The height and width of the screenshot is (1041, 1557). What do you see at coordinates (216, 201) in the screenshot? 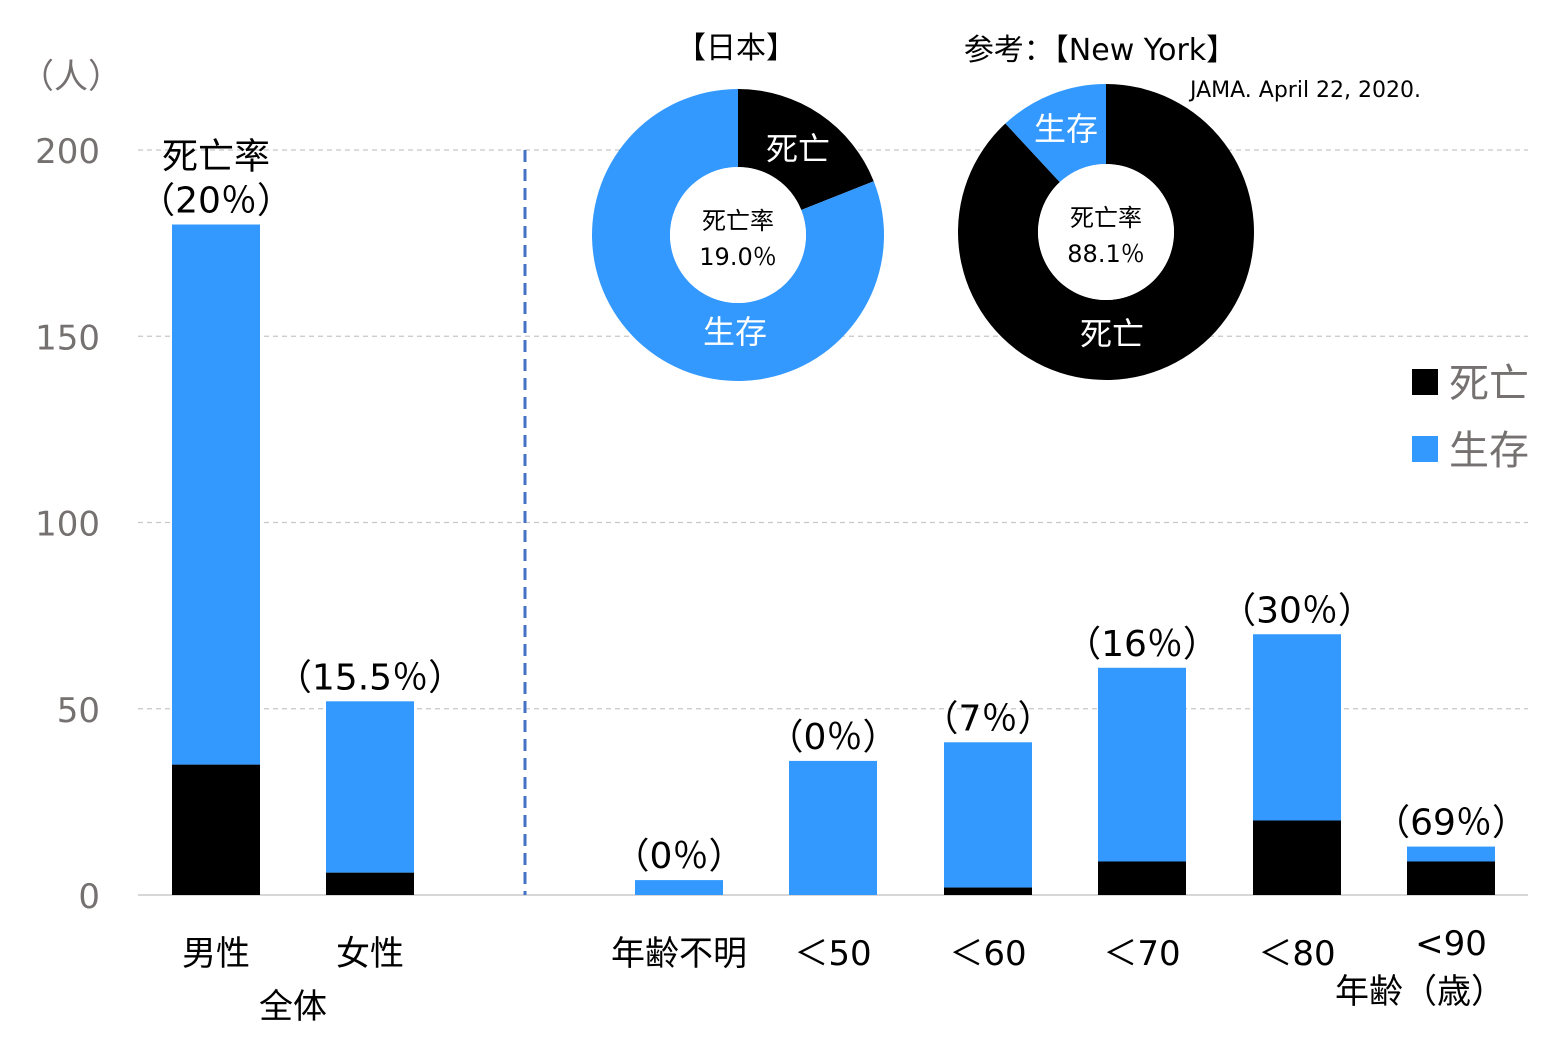
I see `rate-label-line: （20％）` at bounding box center [216, 201].